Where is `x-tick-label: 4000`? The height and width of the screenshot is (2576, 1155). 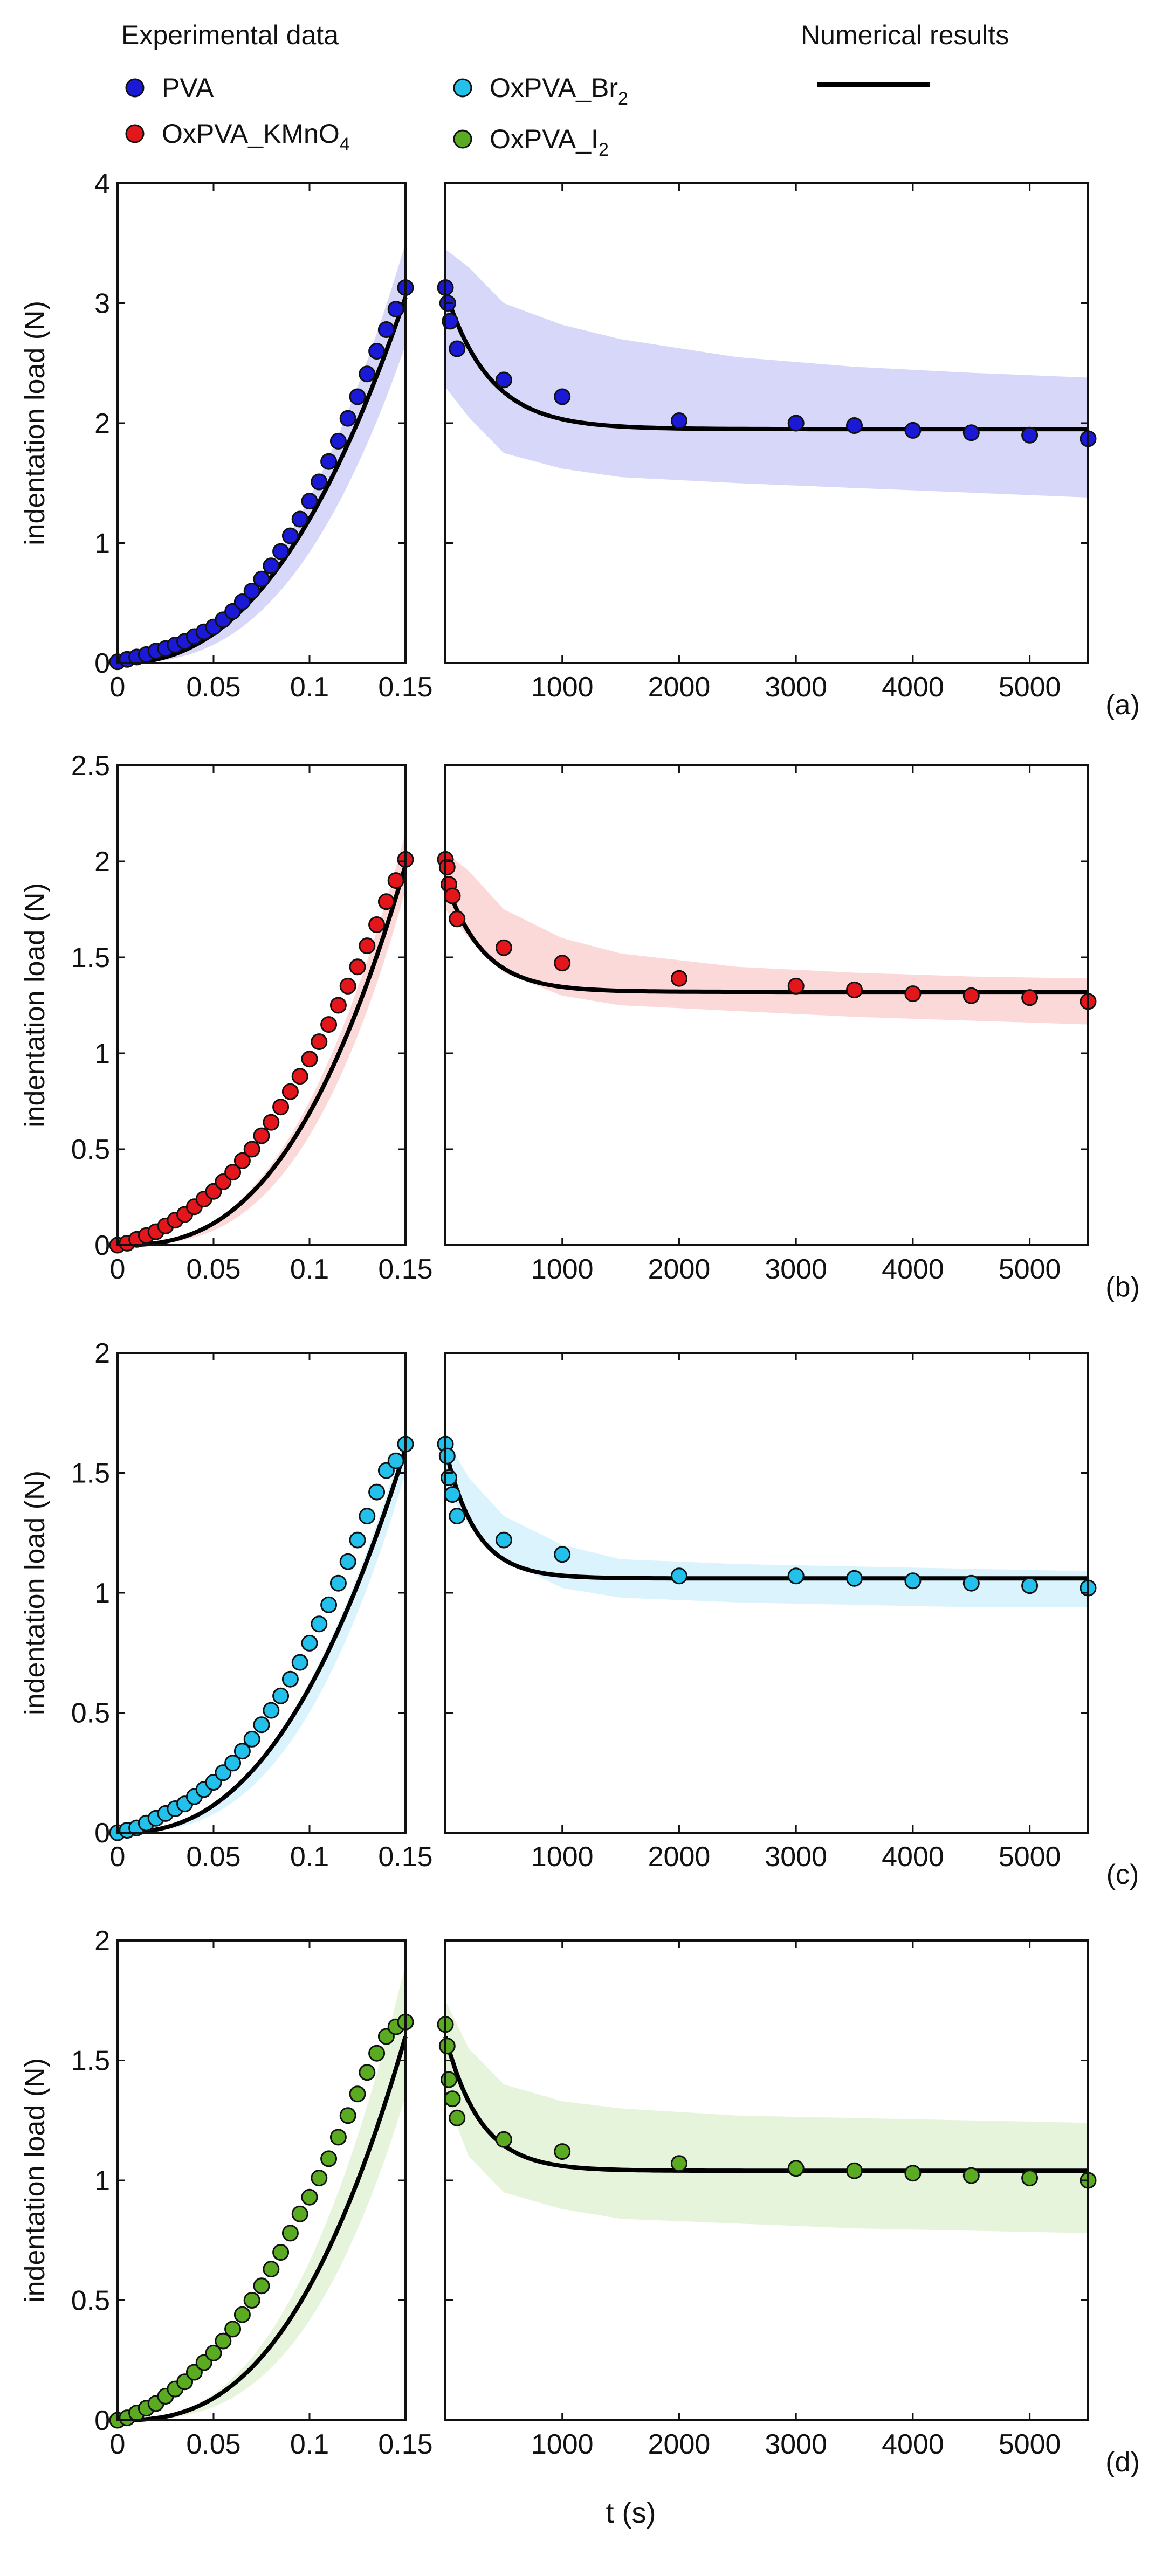 x-tick-label: 4000 is located at coordinates (913, 2444).